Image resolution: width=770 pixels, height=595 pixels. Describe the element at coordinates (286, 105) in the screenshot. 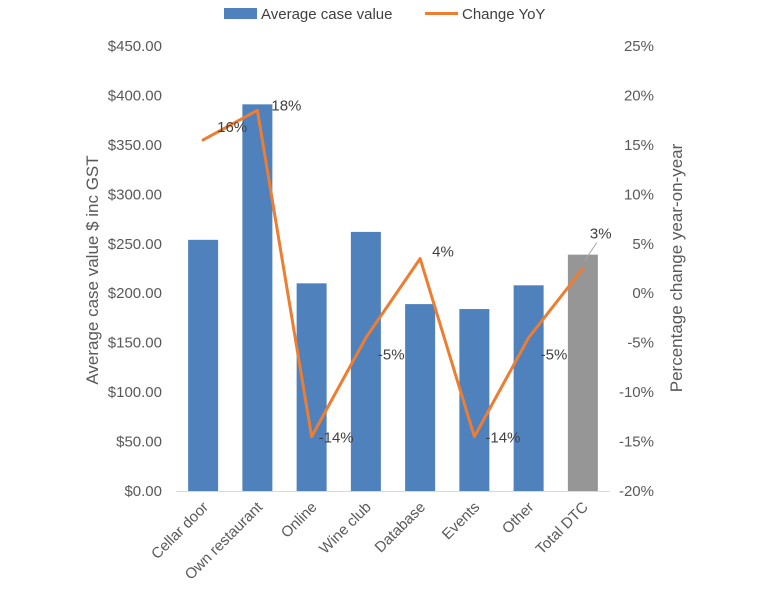

I see `data-label-change-yoy: 18%` at that location.